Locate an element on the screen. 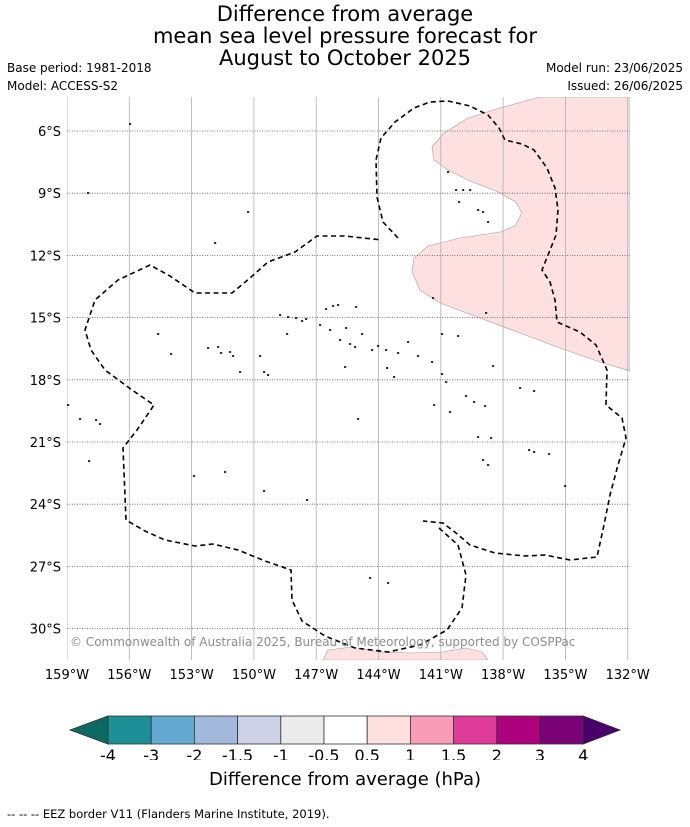  longitude-label: 153°W is located at coordinates (192, 675).